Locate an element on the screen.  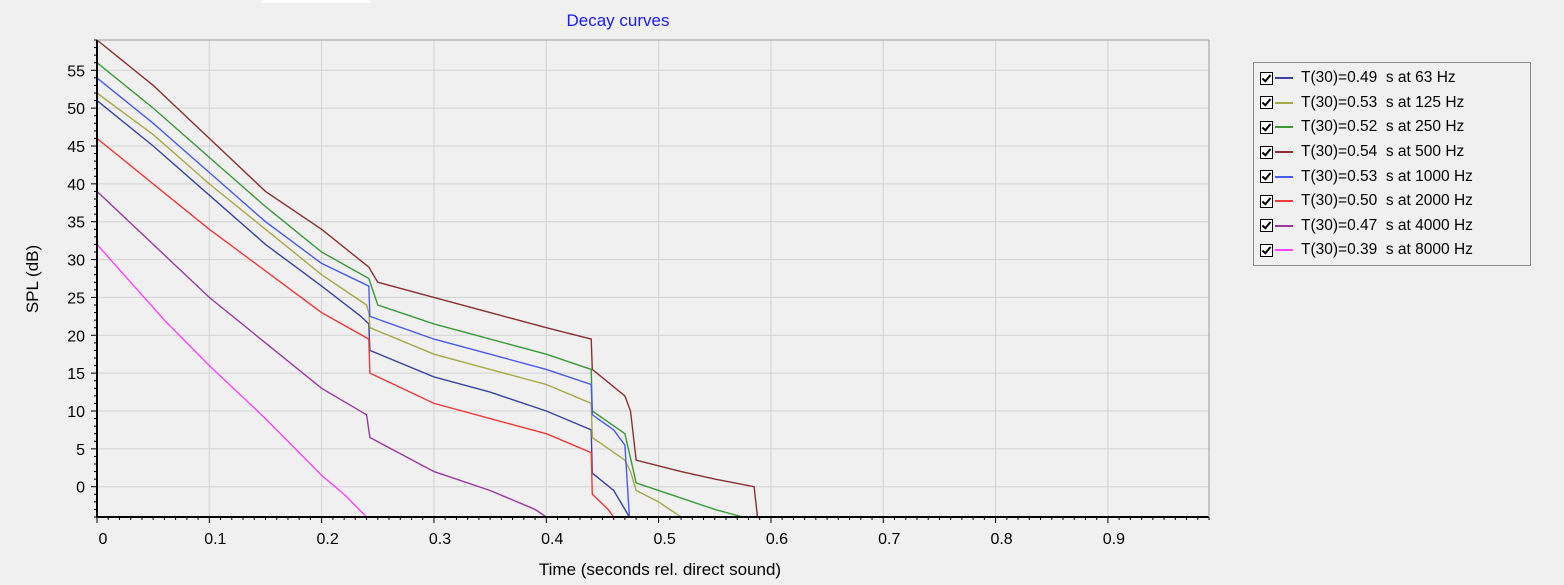
legend-item: T(30)=0.50 s at 2000 Hz is located at coordinates (1392, 201).